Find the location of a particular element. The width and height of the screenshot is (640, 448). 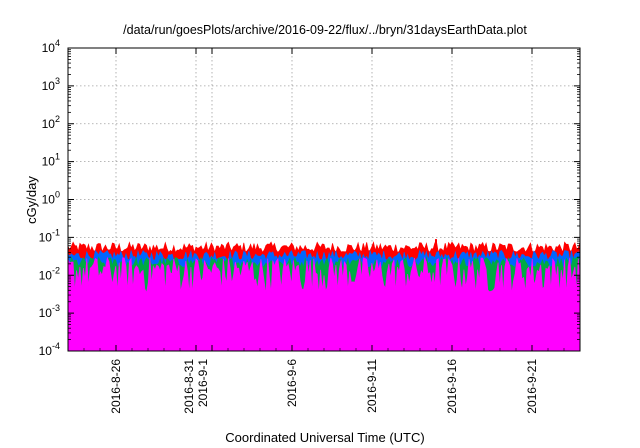

x-tick-label: 2016-9-6 is located at coordinates (292, 383).